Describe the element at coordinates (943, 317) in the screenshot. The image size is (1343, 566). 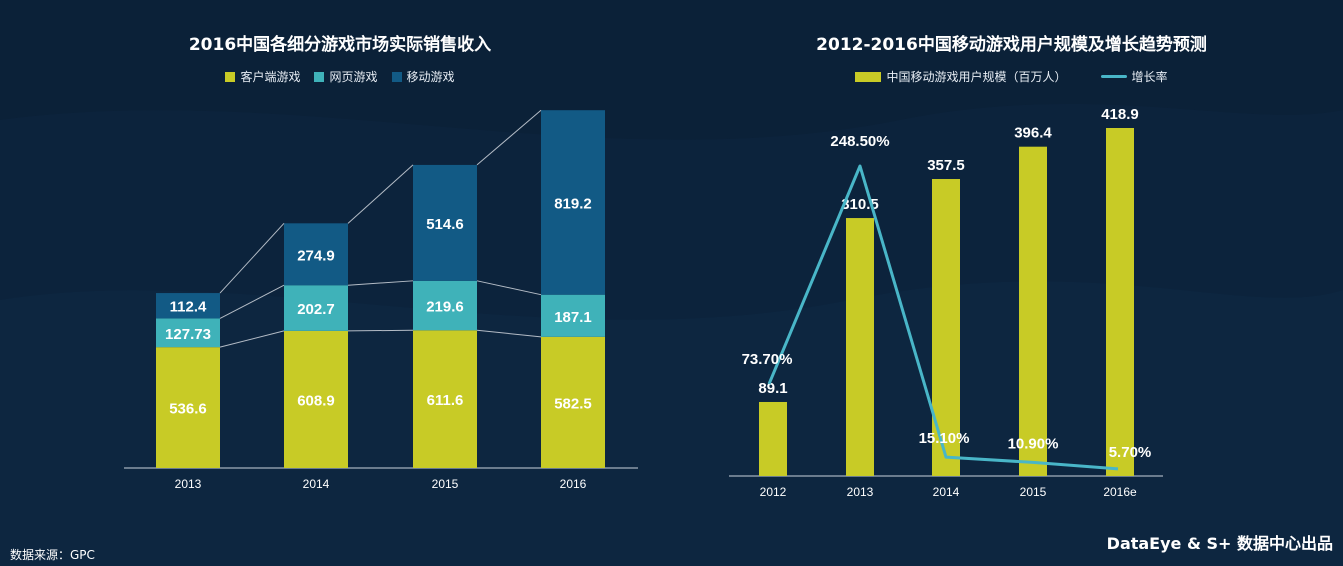
I see `growth-rate-line` at that location.